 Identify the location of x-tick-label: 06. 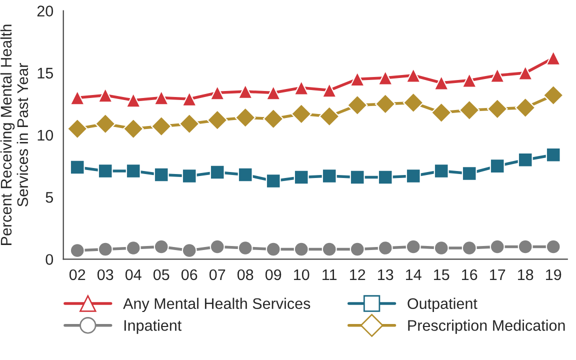
(189, 274).